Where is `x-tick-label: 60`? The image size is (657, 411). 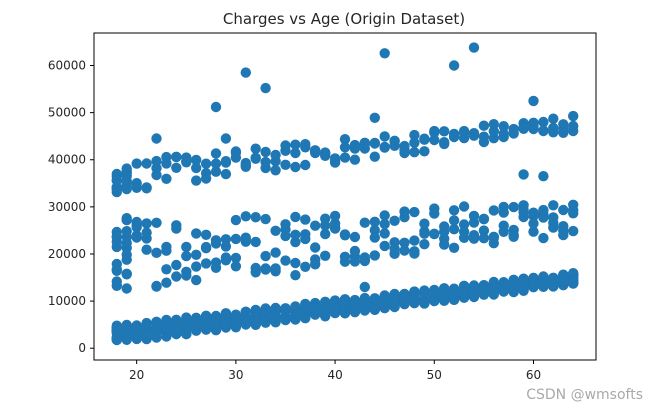
x-tick-label: 60 is located at coordinates (533, 375).